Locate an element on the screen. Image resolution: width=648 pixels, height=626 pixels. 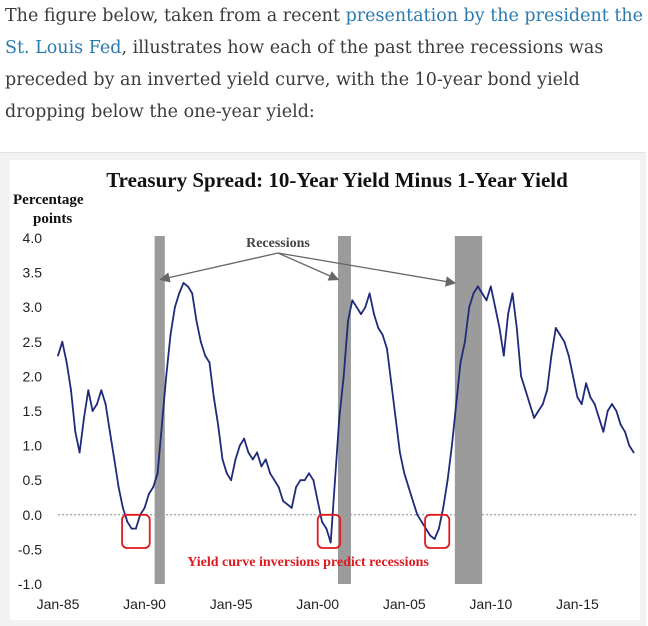
x-tick-label: Jan-85 is located at coordinates (58, 604).